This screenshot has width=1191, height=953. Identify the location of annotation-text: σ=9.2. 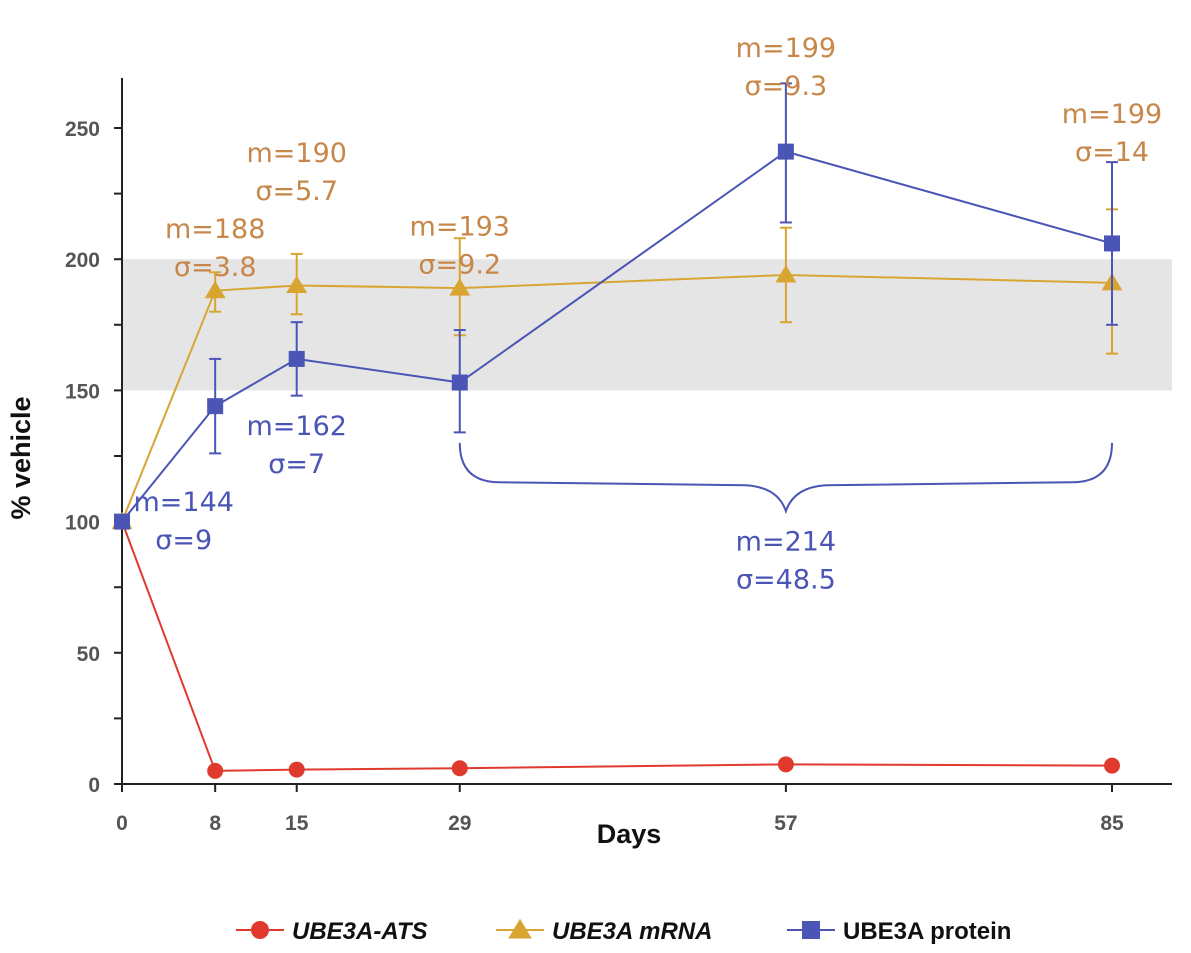
(459, 265).